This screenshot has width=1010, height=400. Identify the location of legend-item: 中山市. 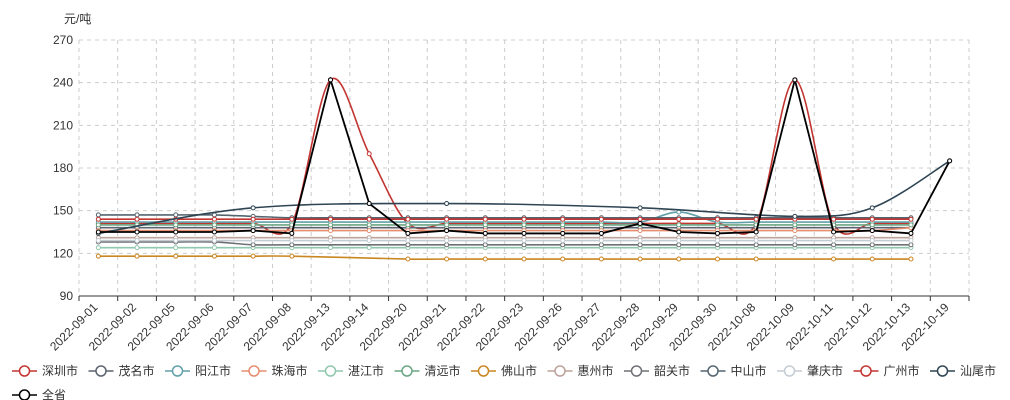
(733, 370).